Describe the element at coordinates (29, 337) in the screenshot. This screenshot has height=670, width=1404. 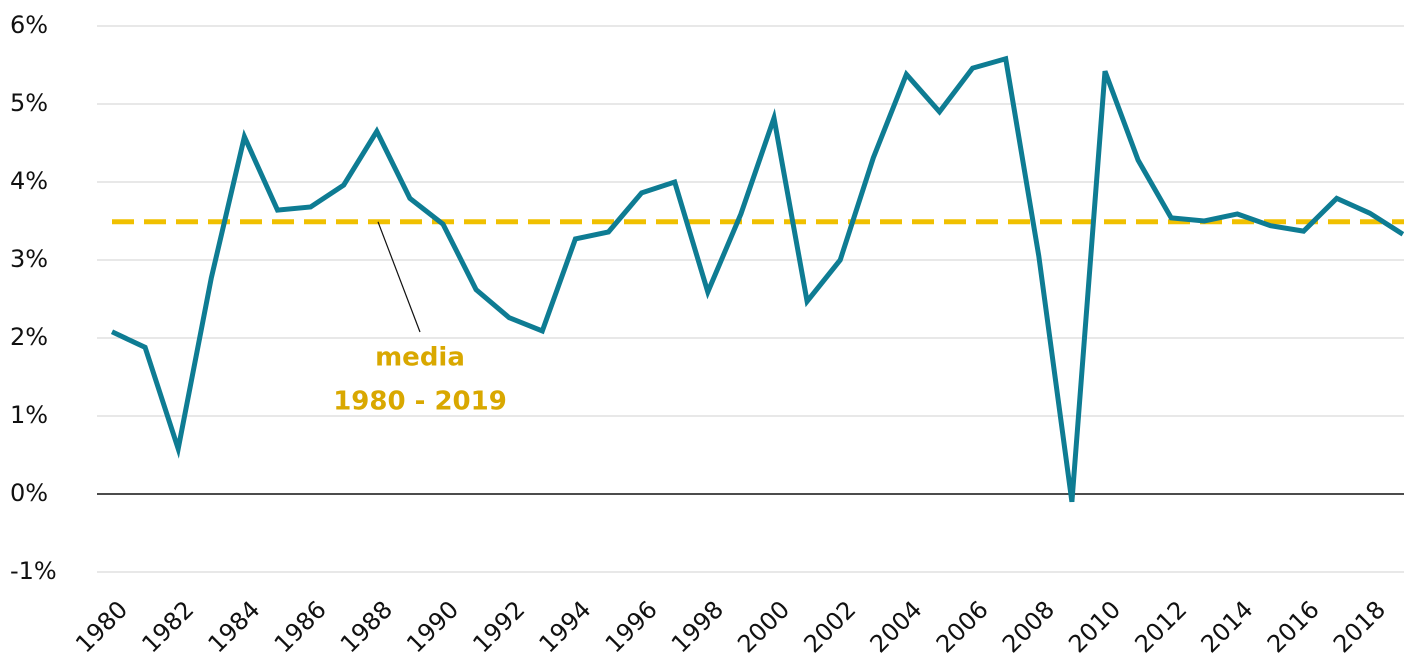
I see `y-tick-label: 2%` at that location.